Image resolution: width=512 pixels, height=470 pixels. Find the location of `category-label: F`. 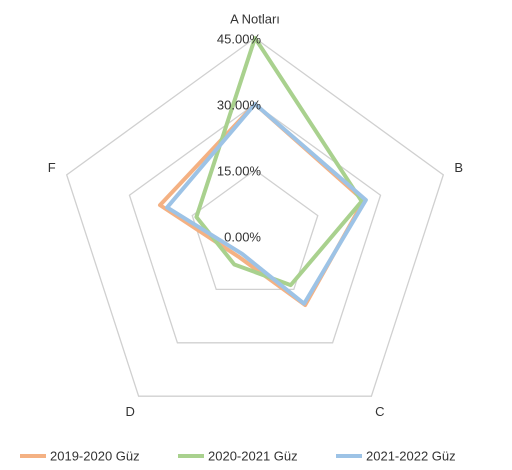

category-label: F is located at coordinates (52, 167).